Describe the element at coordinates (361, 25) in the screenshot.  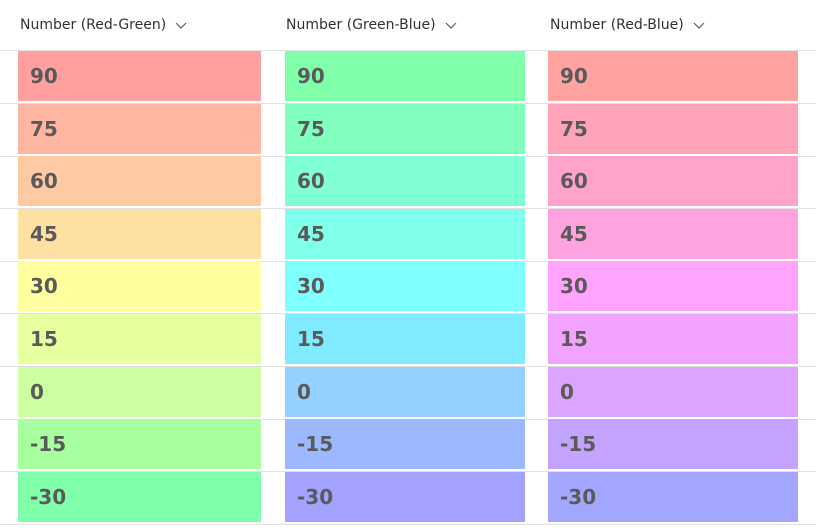
I see `column-header-label: Number (Green-Blue)` at that location.